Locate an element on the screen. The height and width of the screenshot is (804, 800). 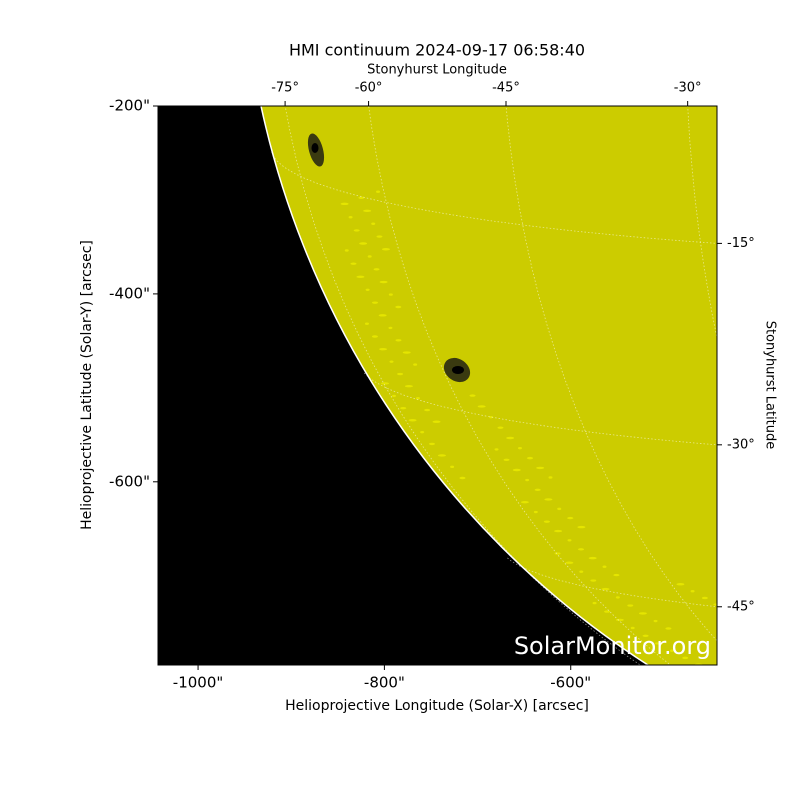
y-tick-label: -400" is located at coordinates (129, 293).